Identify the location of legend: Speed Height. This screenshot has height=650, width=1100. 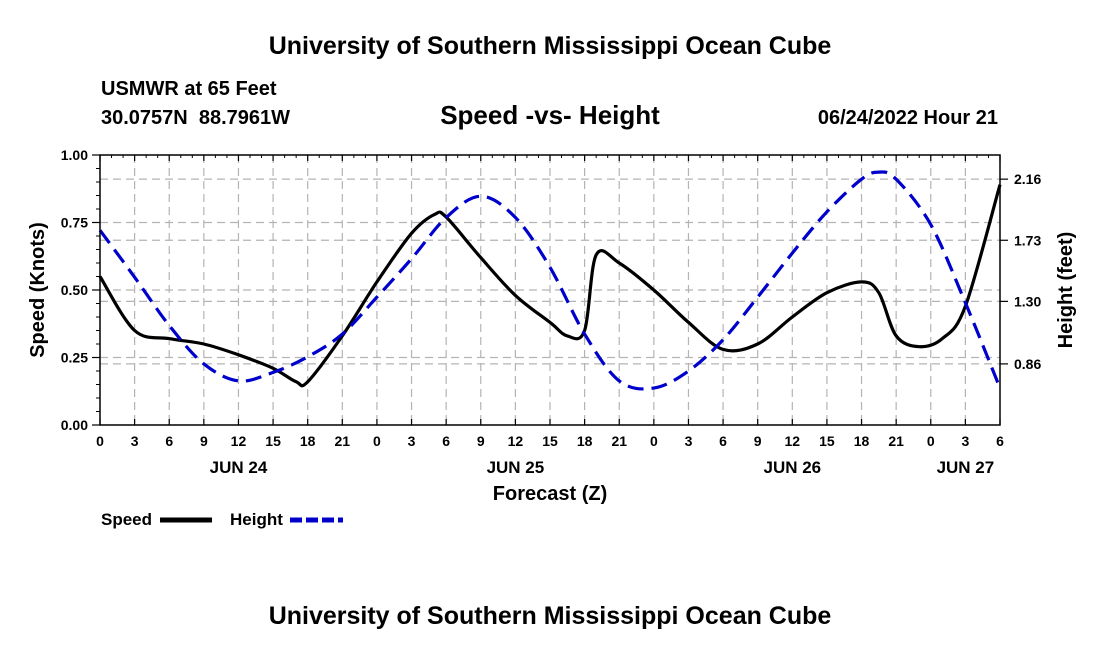
(222, 519).